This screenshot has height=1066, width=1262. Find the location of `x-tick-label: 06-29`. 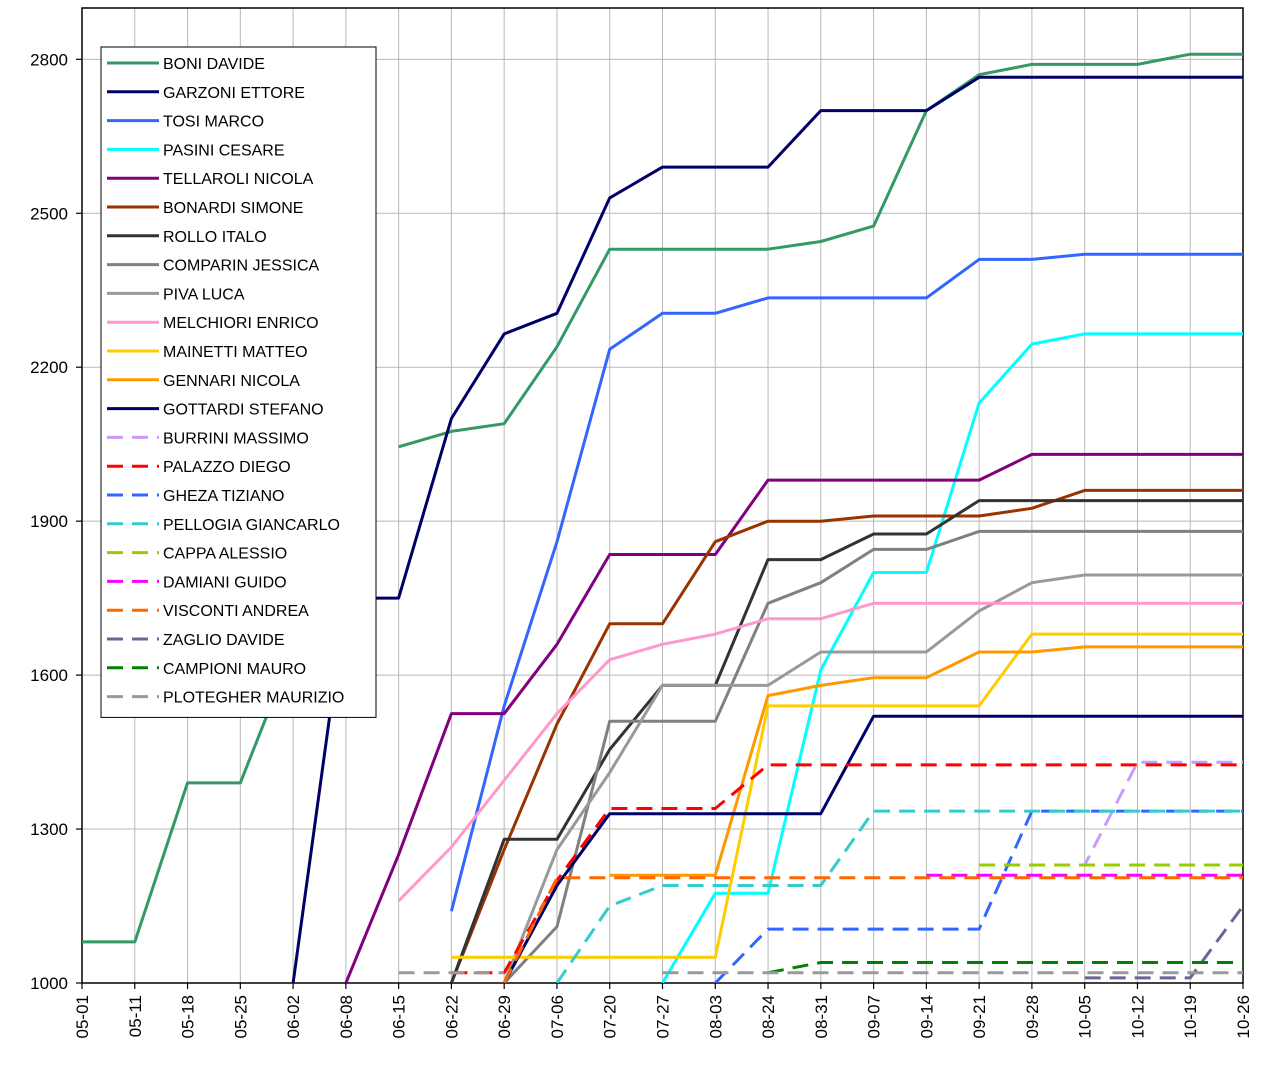

x-tick-label: 06-29 is located at coordinates (504, 1016).